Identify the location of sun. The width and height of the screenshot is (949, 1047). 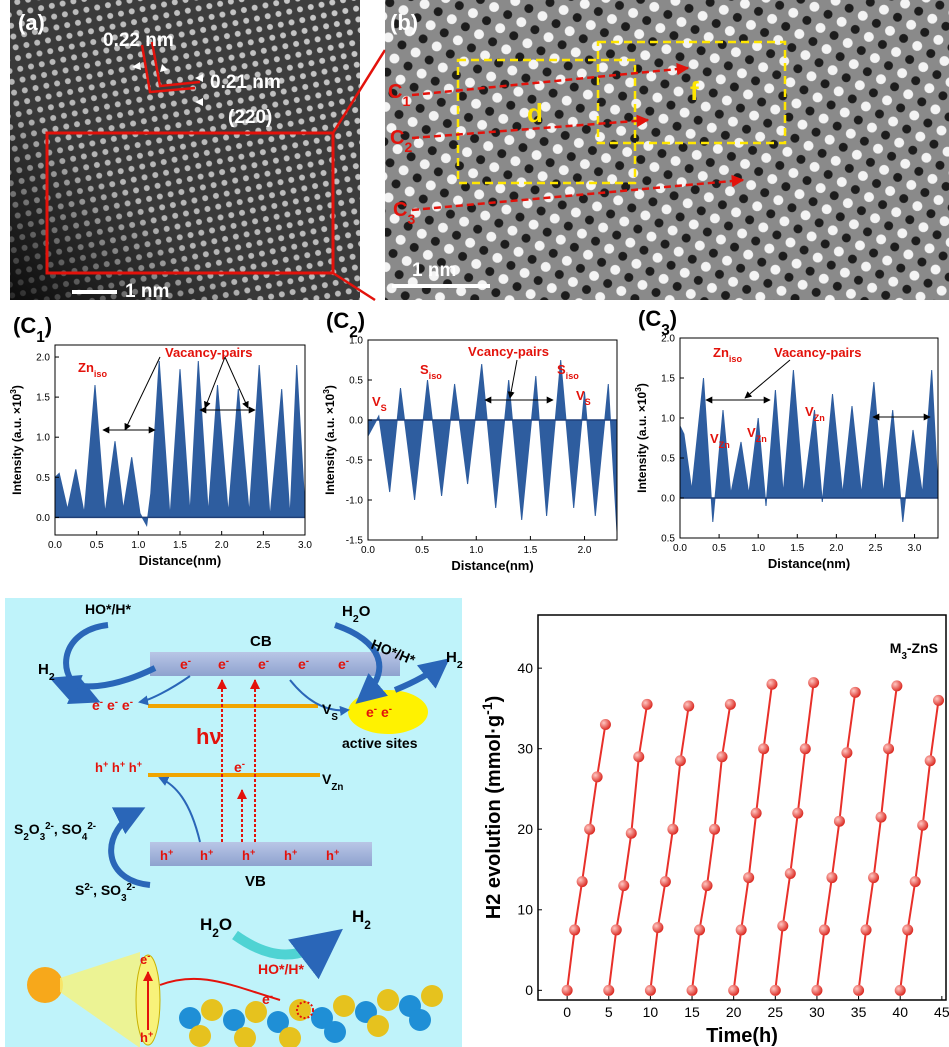
(45, 985).